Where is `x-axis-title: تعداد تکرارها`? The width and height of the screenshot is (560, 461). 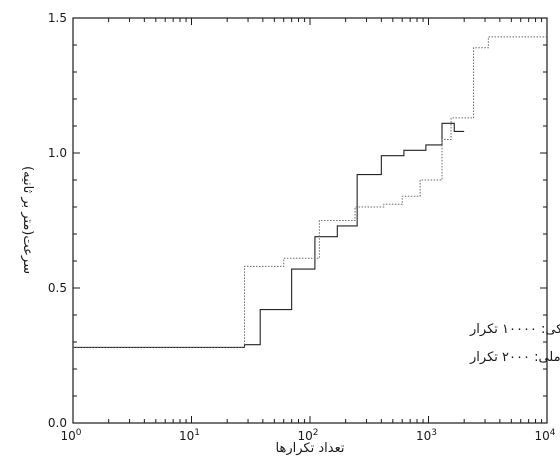
x-axis-title: تعداد تکرارها is located at coordinates (310, 448).